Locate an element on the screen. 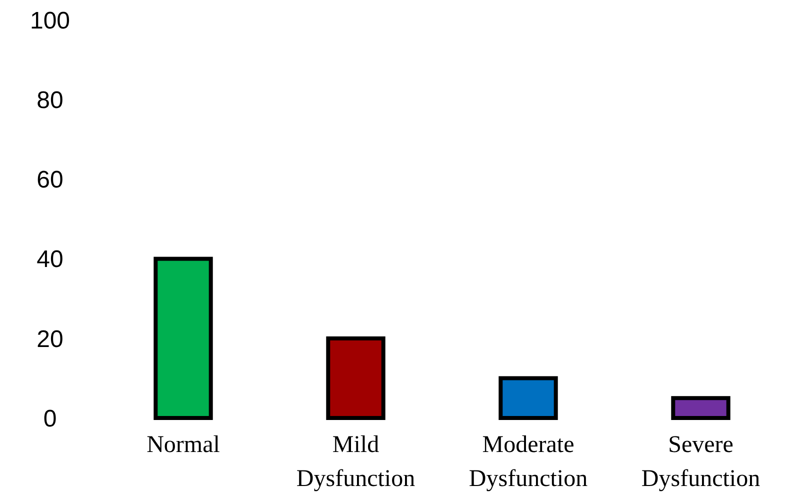 Image resolution: width=805 pixels, height=500 pixels. x-tick-label: Mild Dysfunction is located at coordinates (356, 462).